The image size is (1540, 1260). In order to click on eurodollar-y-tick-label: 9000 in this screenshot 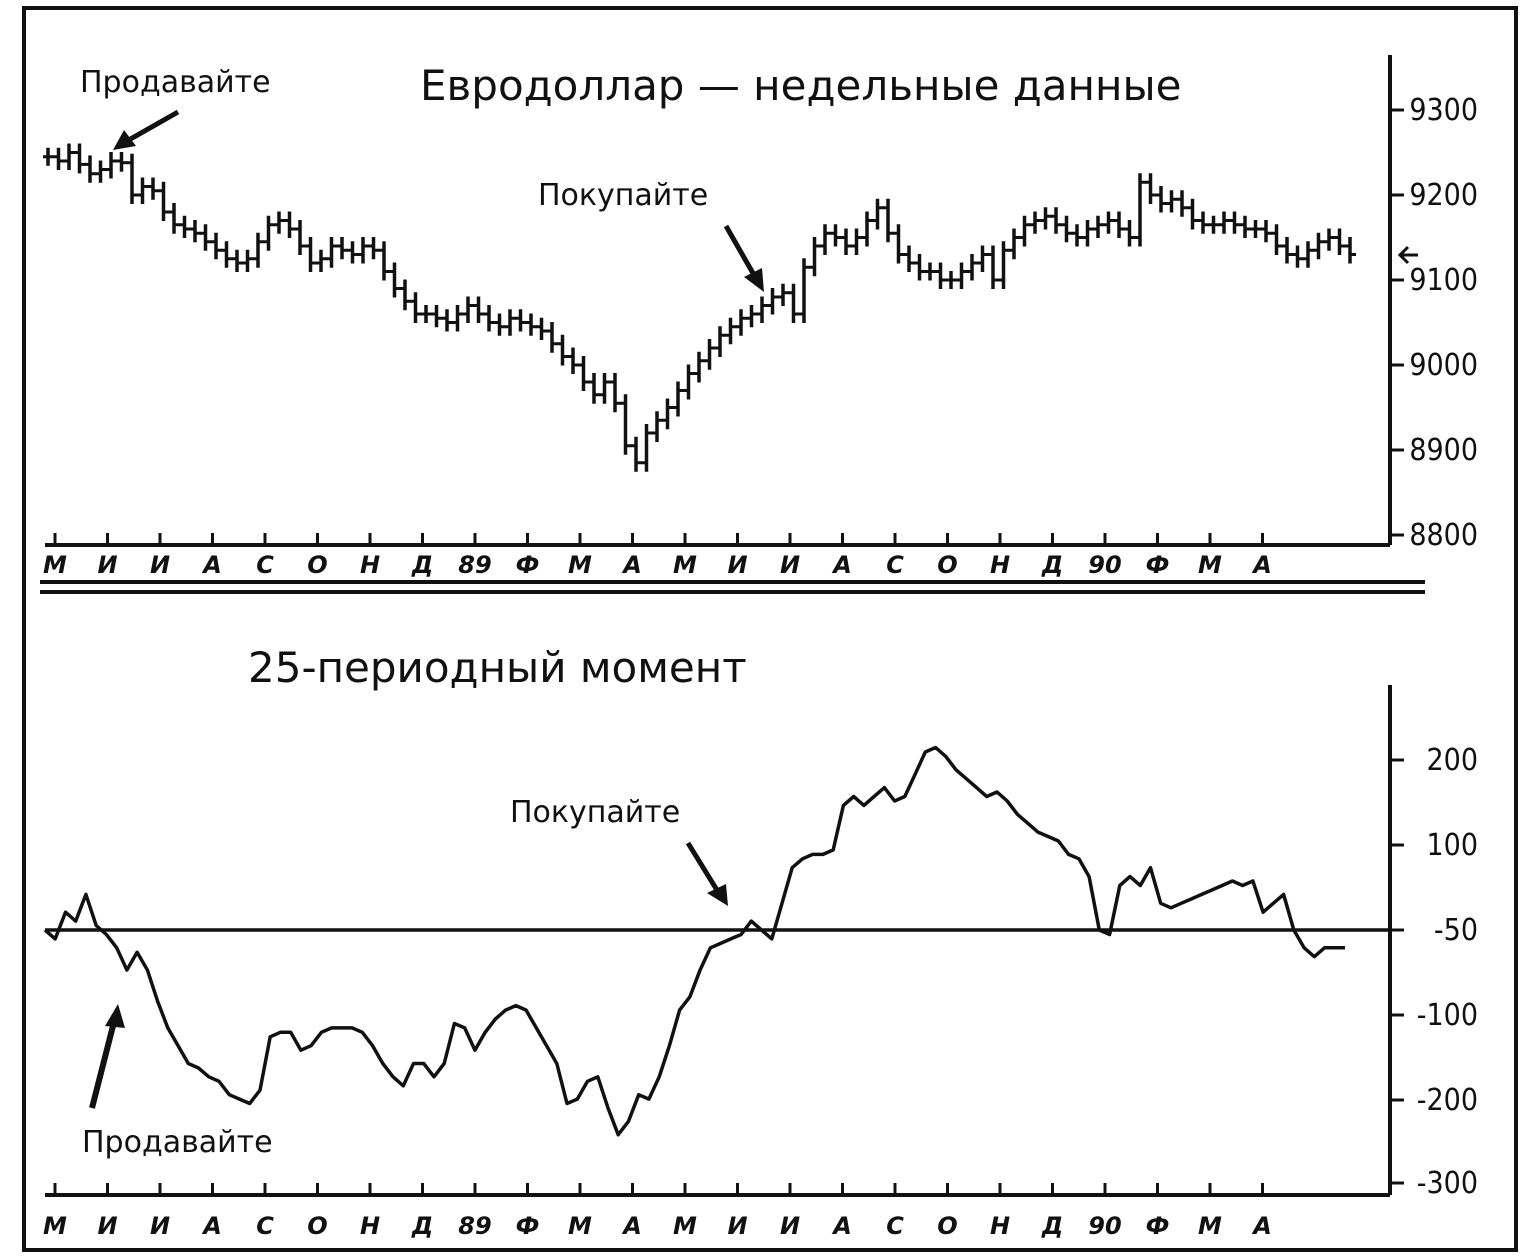, I will do `click(1443, 365)`.